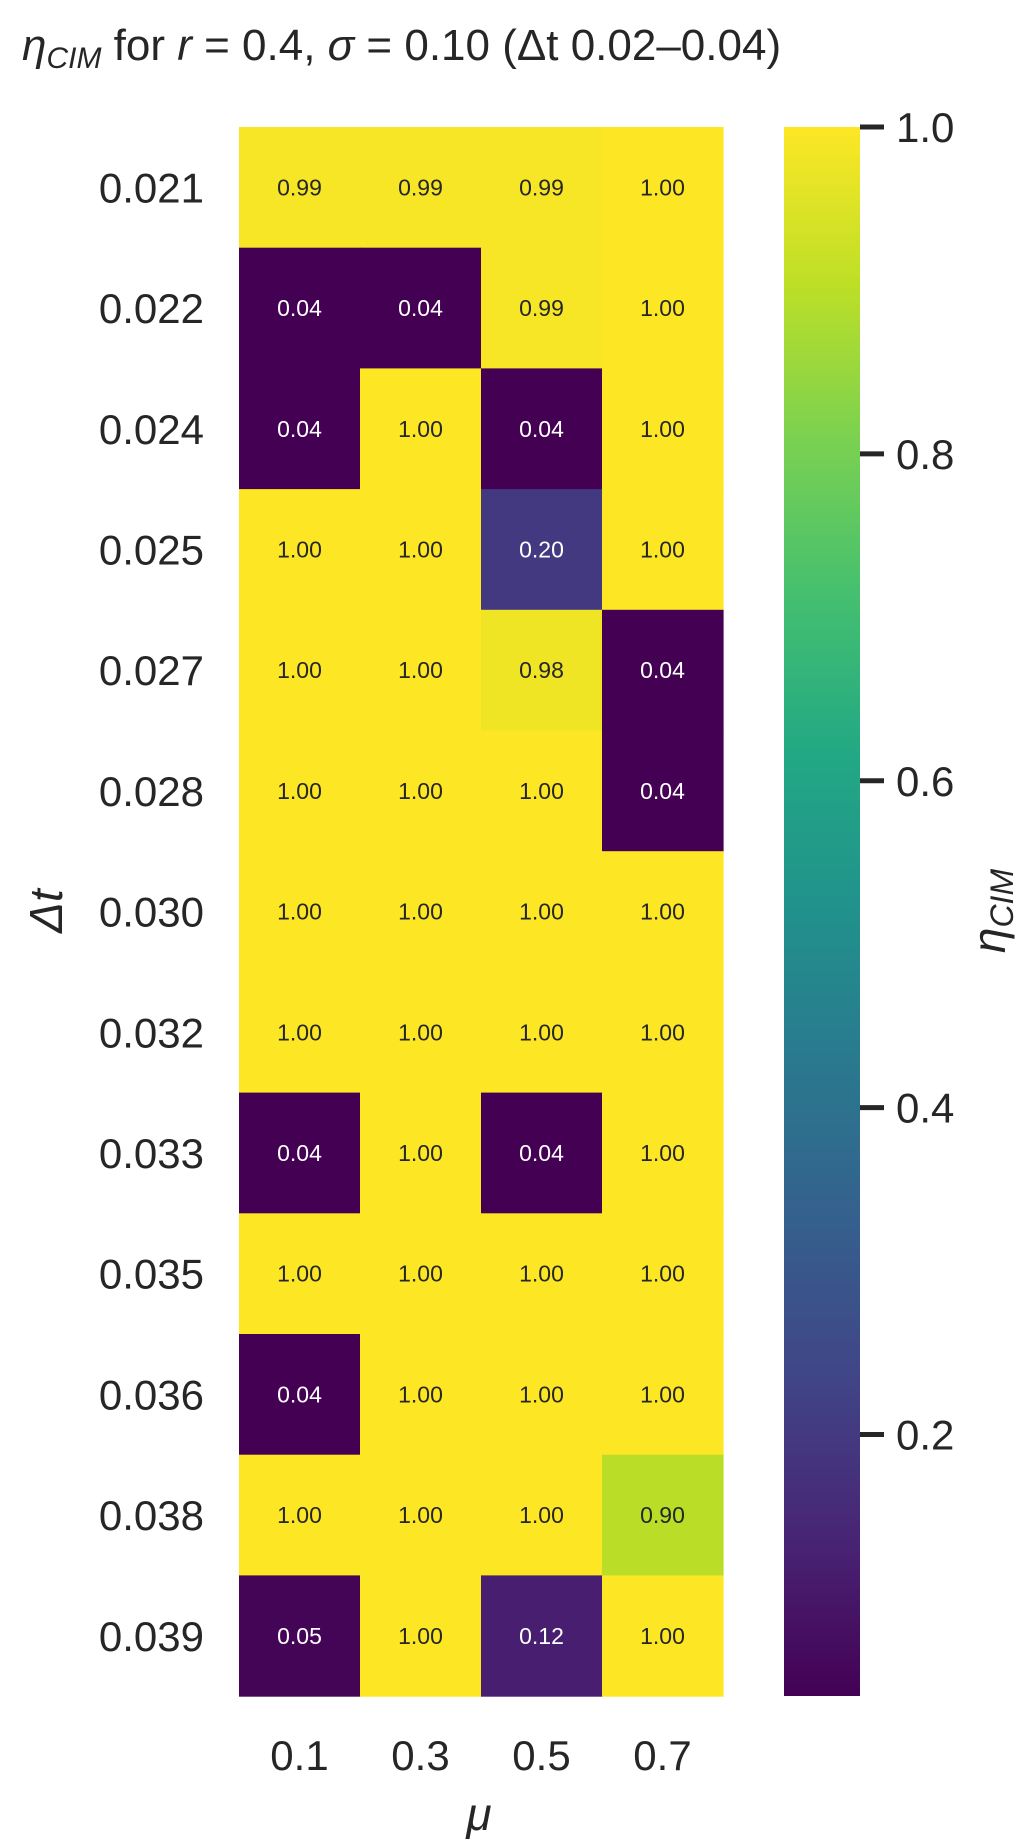 This screenshot has width=1033, height=1846. Describe the element at coordinates (478, 1814) in the screenshot. I see `x-axis-label: μ` at that location.